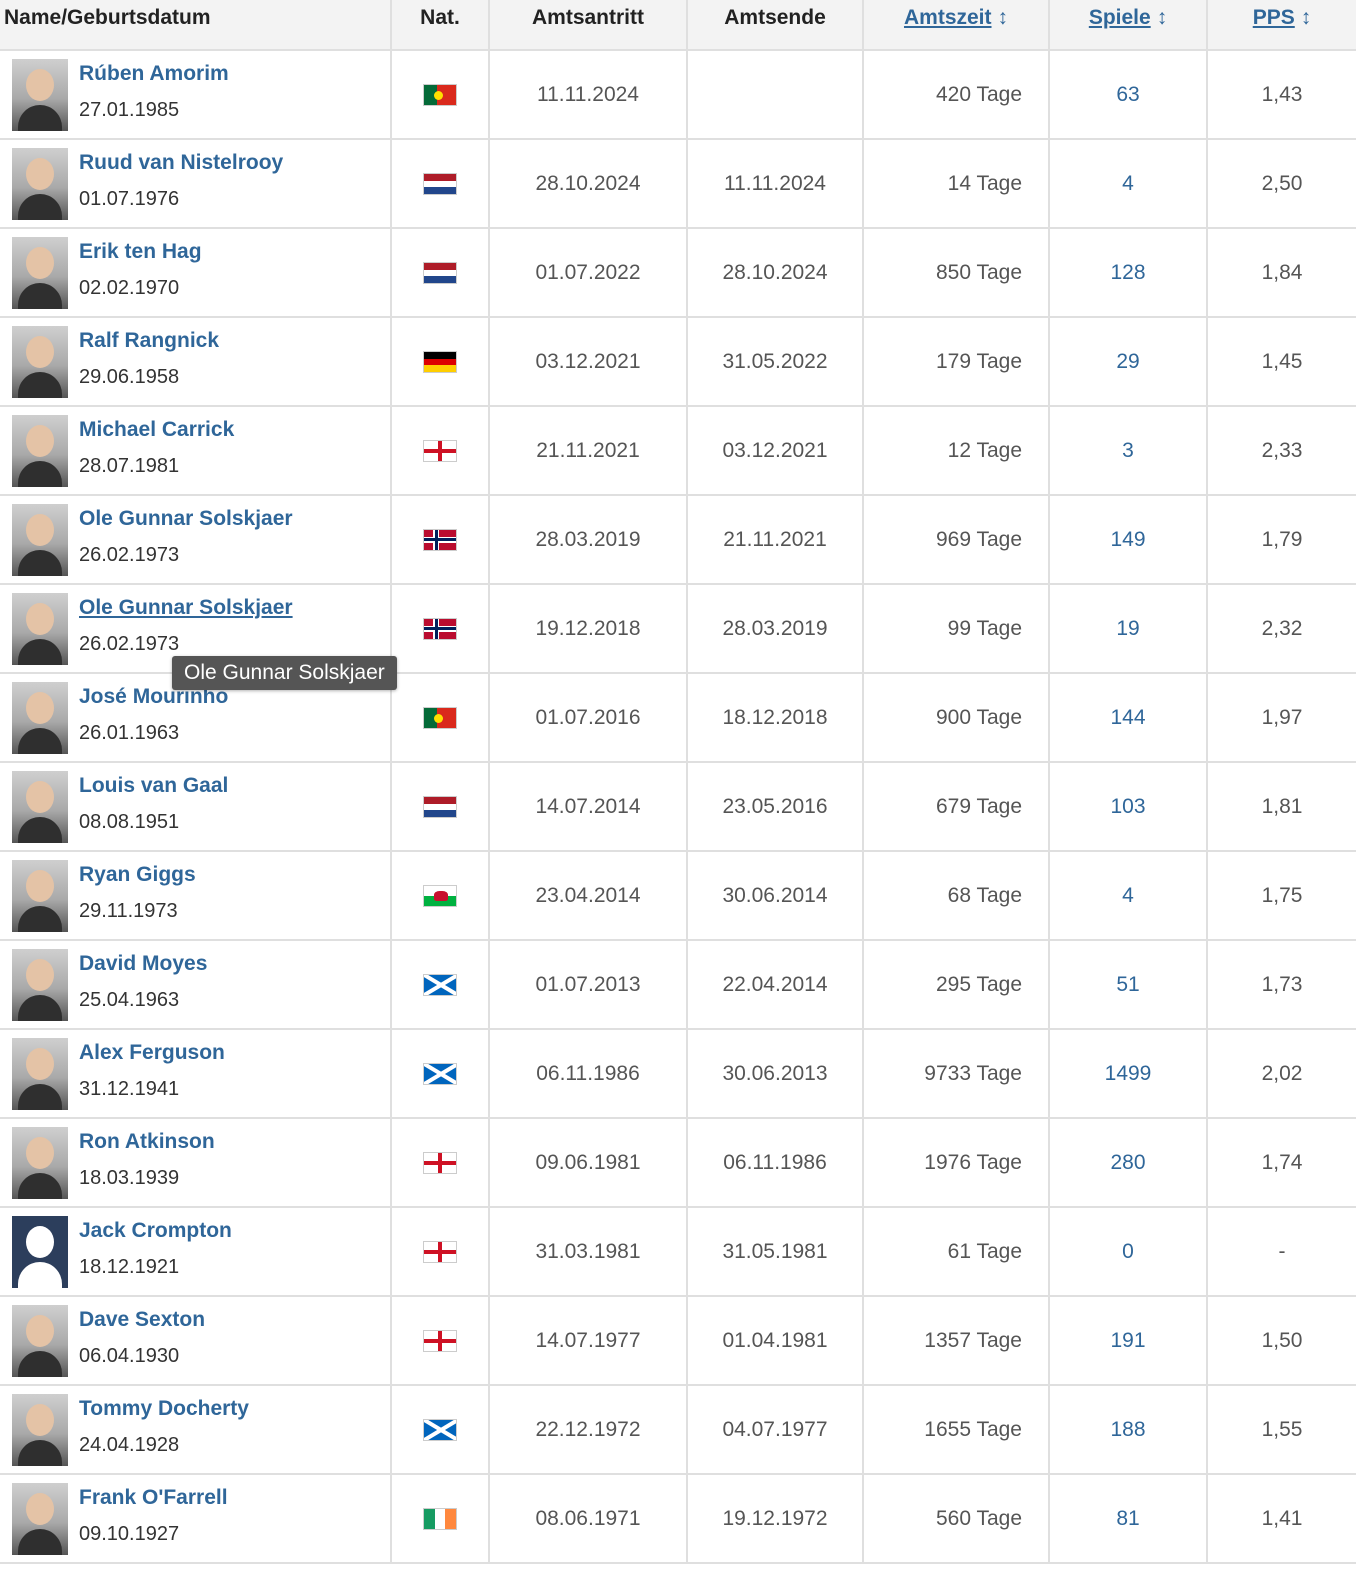 The image size is (1356, 1584). Describe the element at coordinates (1128, 450) in the screenshot. I see `matches-link: 3` at that location.